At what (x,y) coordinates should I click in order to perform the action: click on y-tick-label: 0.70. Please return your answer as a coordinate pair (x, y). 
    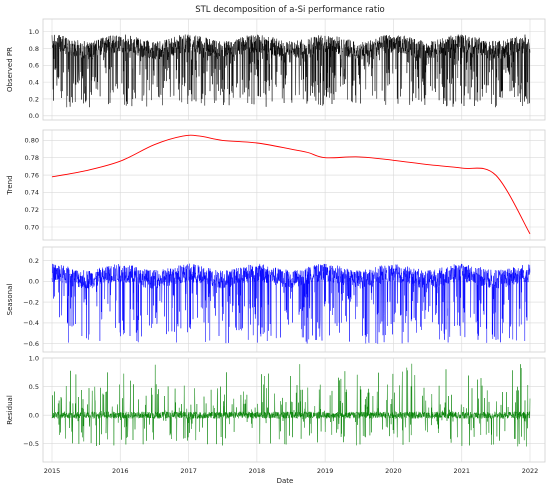
    Looking at the image, I should click on (32, 227).